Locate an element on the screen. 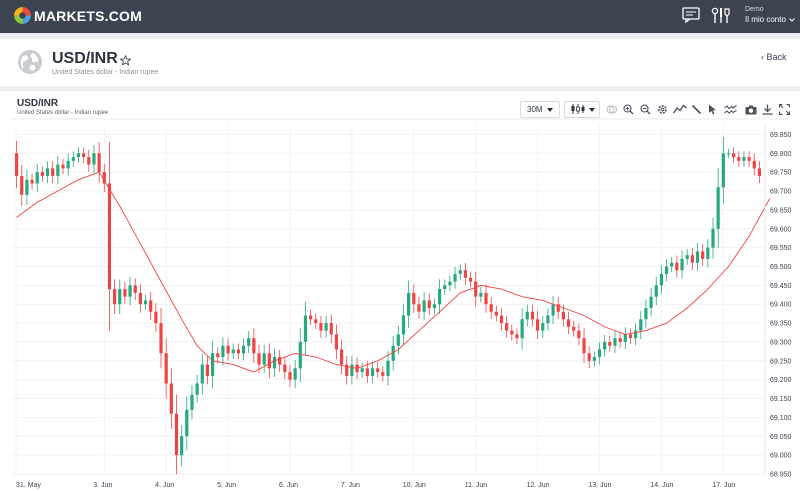 This screenshot has height=491, width=800. x-tick-label: 5. Jun is located at coordinates (226, 485).